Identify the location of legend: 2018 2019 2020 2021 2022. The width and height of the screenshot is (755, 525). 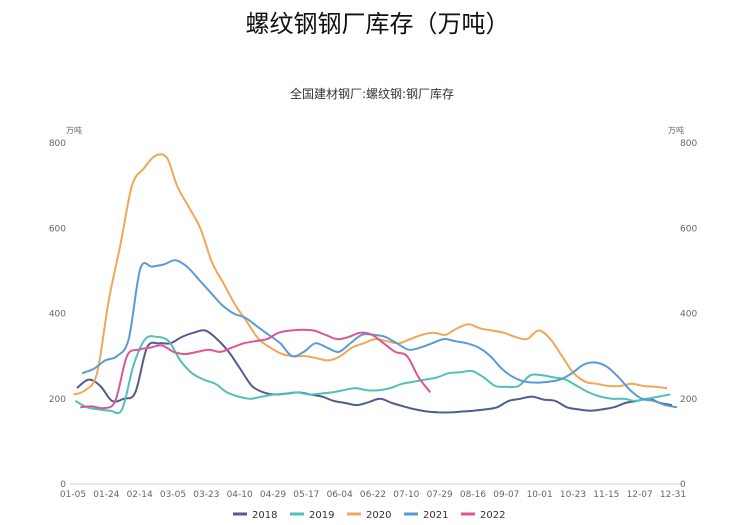
(369, 515).